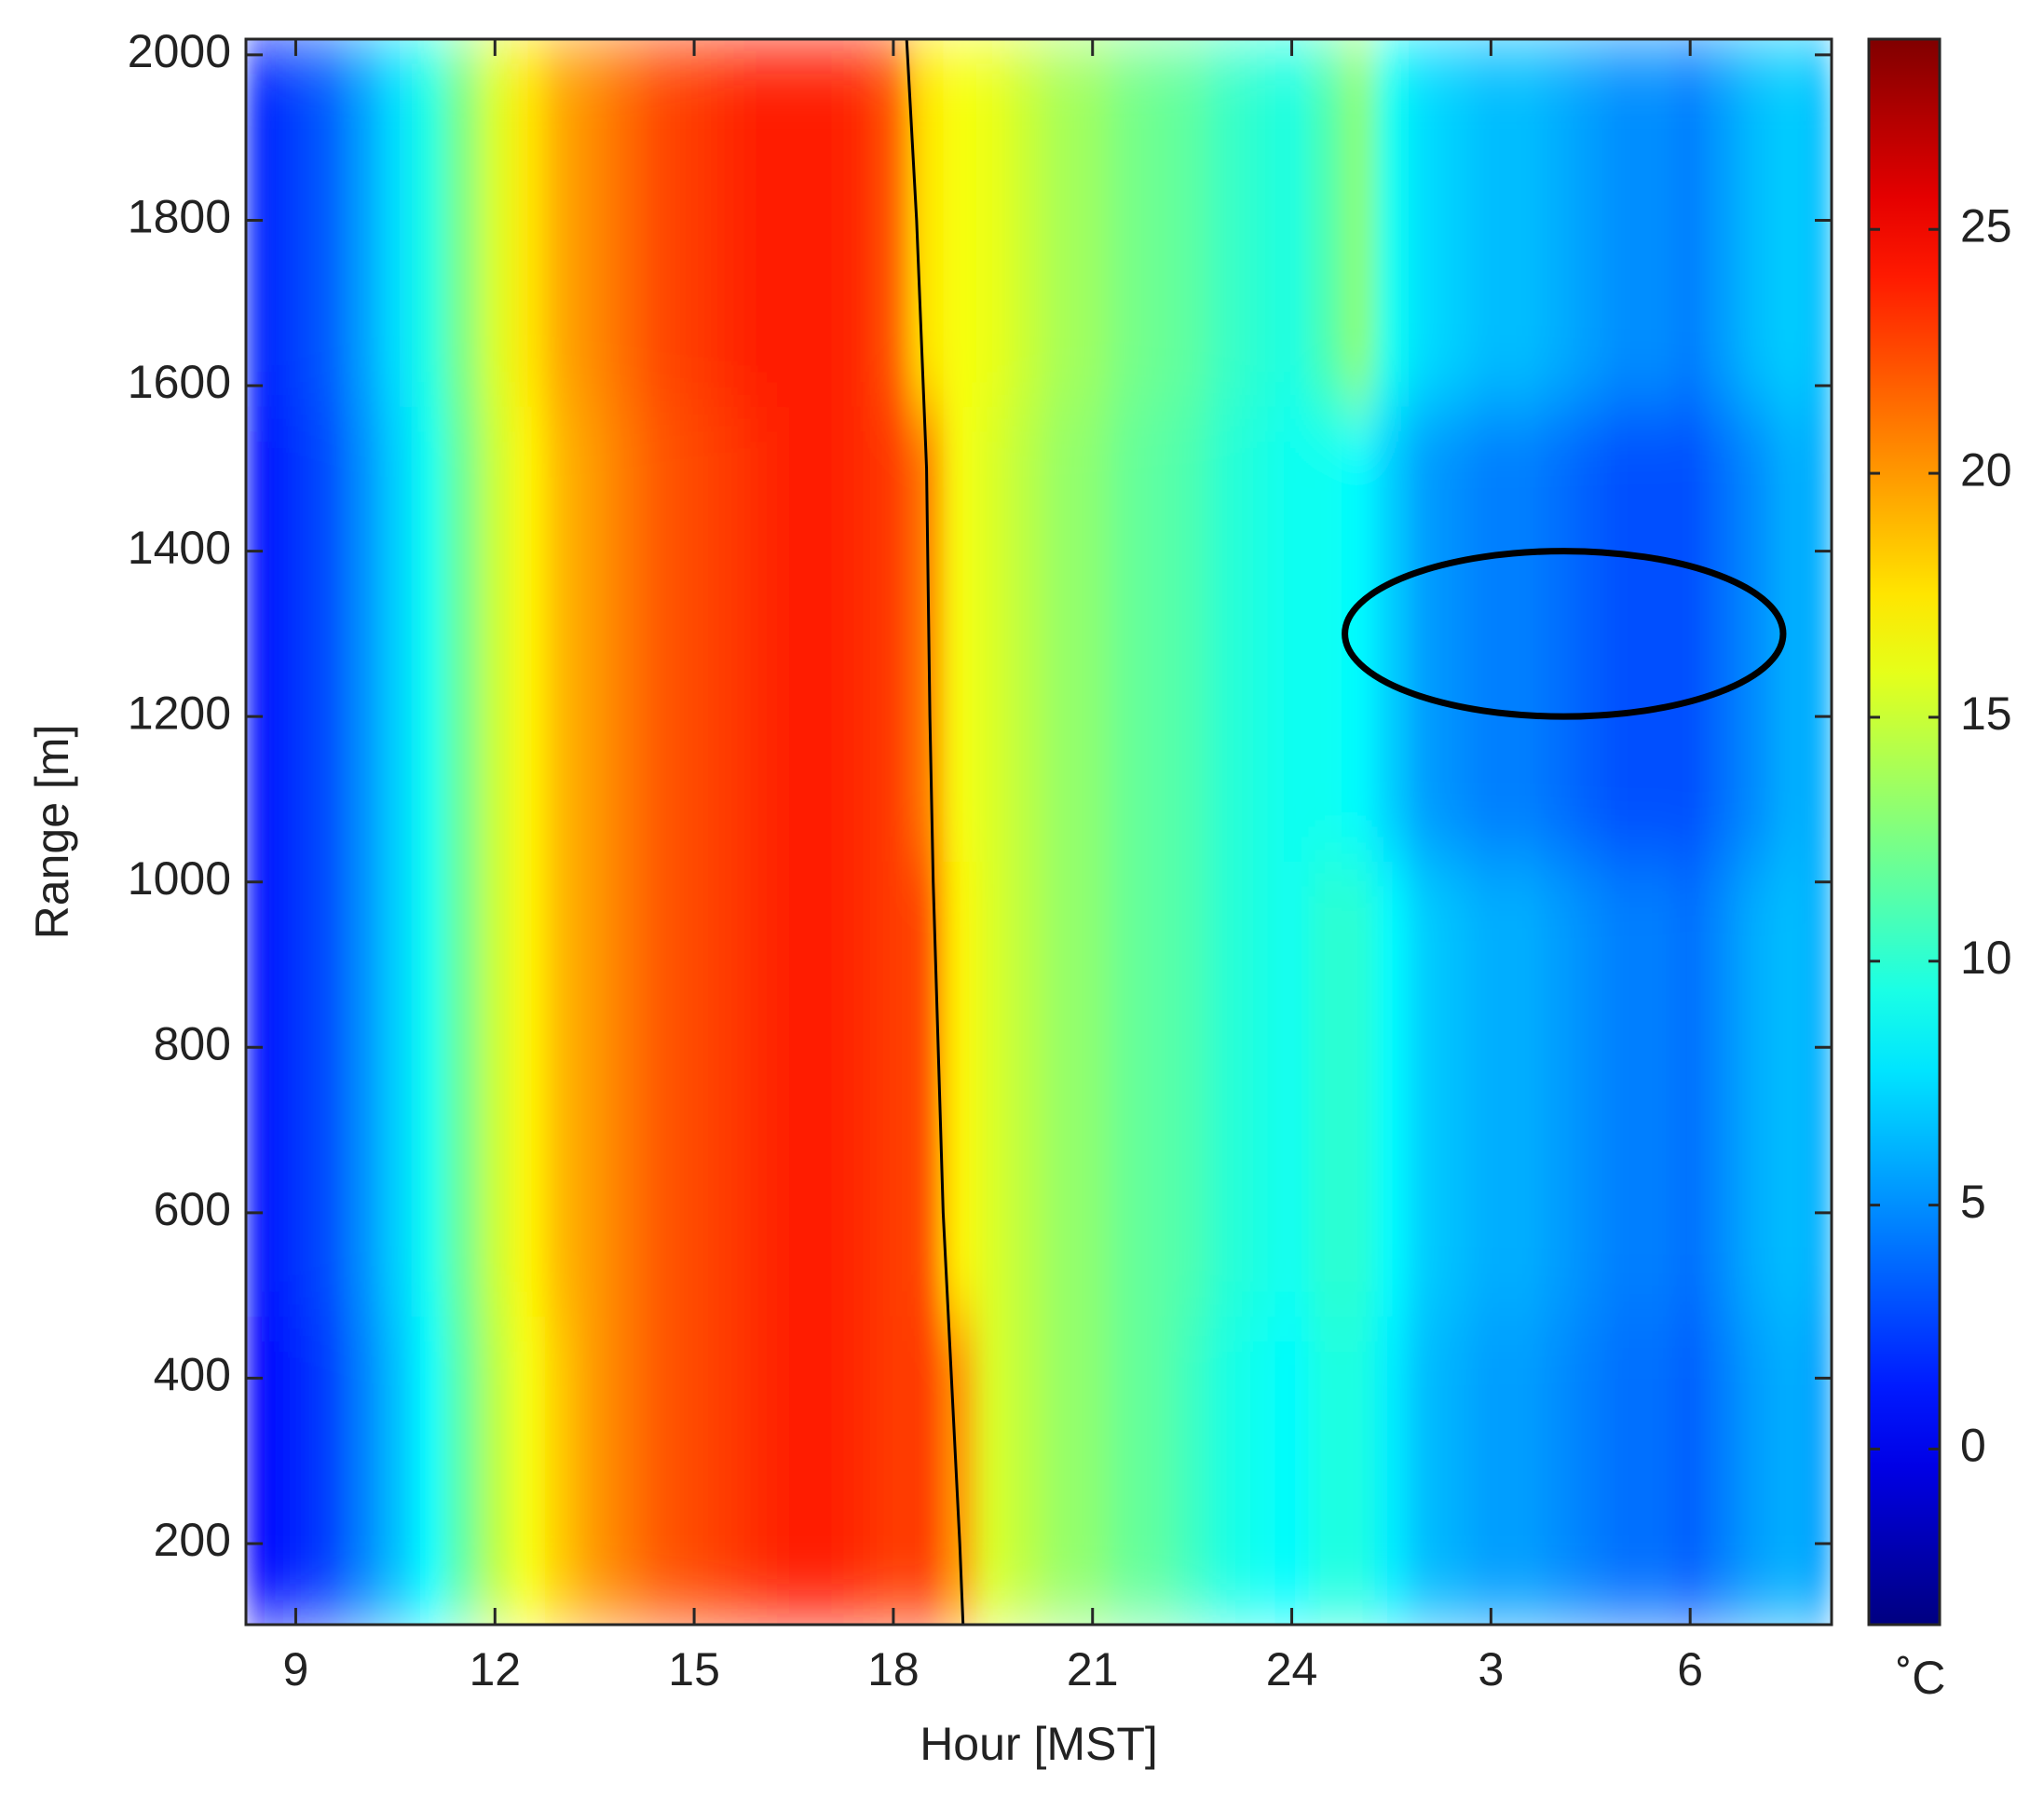 This screenshot has width=2044, height=1797. What do you see at coordinates (1973, 1446) in the screenshot?
I see `colorbar-tick-label: 0` at bounding box center [1973, 1446].